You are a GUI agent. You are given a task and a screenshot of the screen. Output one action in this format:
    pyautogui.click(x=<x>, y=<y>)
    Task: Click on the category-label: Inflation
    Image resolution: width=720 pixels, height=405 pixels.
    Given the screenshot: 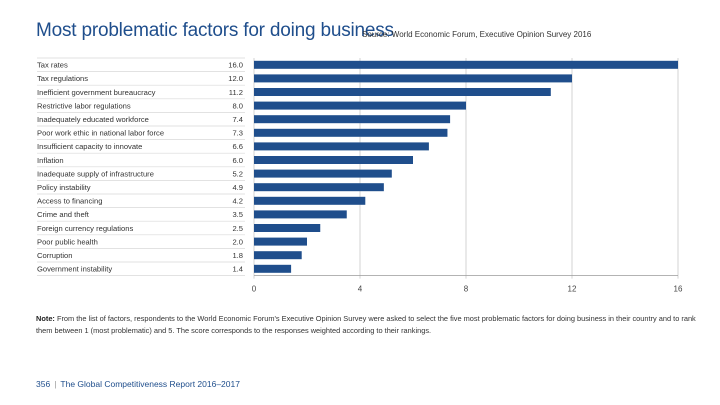 What is the action you would take?
    pyautogui.click(x=50, y=160)
    